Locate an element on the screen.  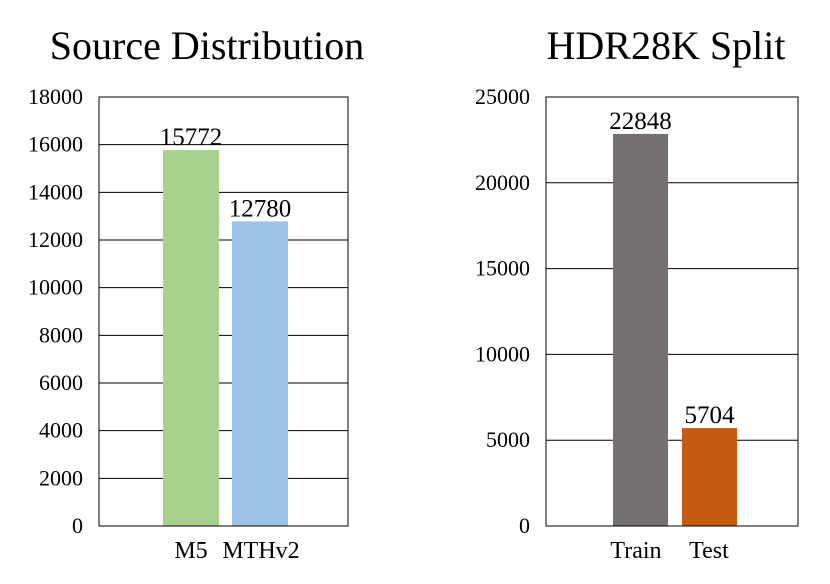
y-tick-label: 16000 is located at coordinates (55, 144).